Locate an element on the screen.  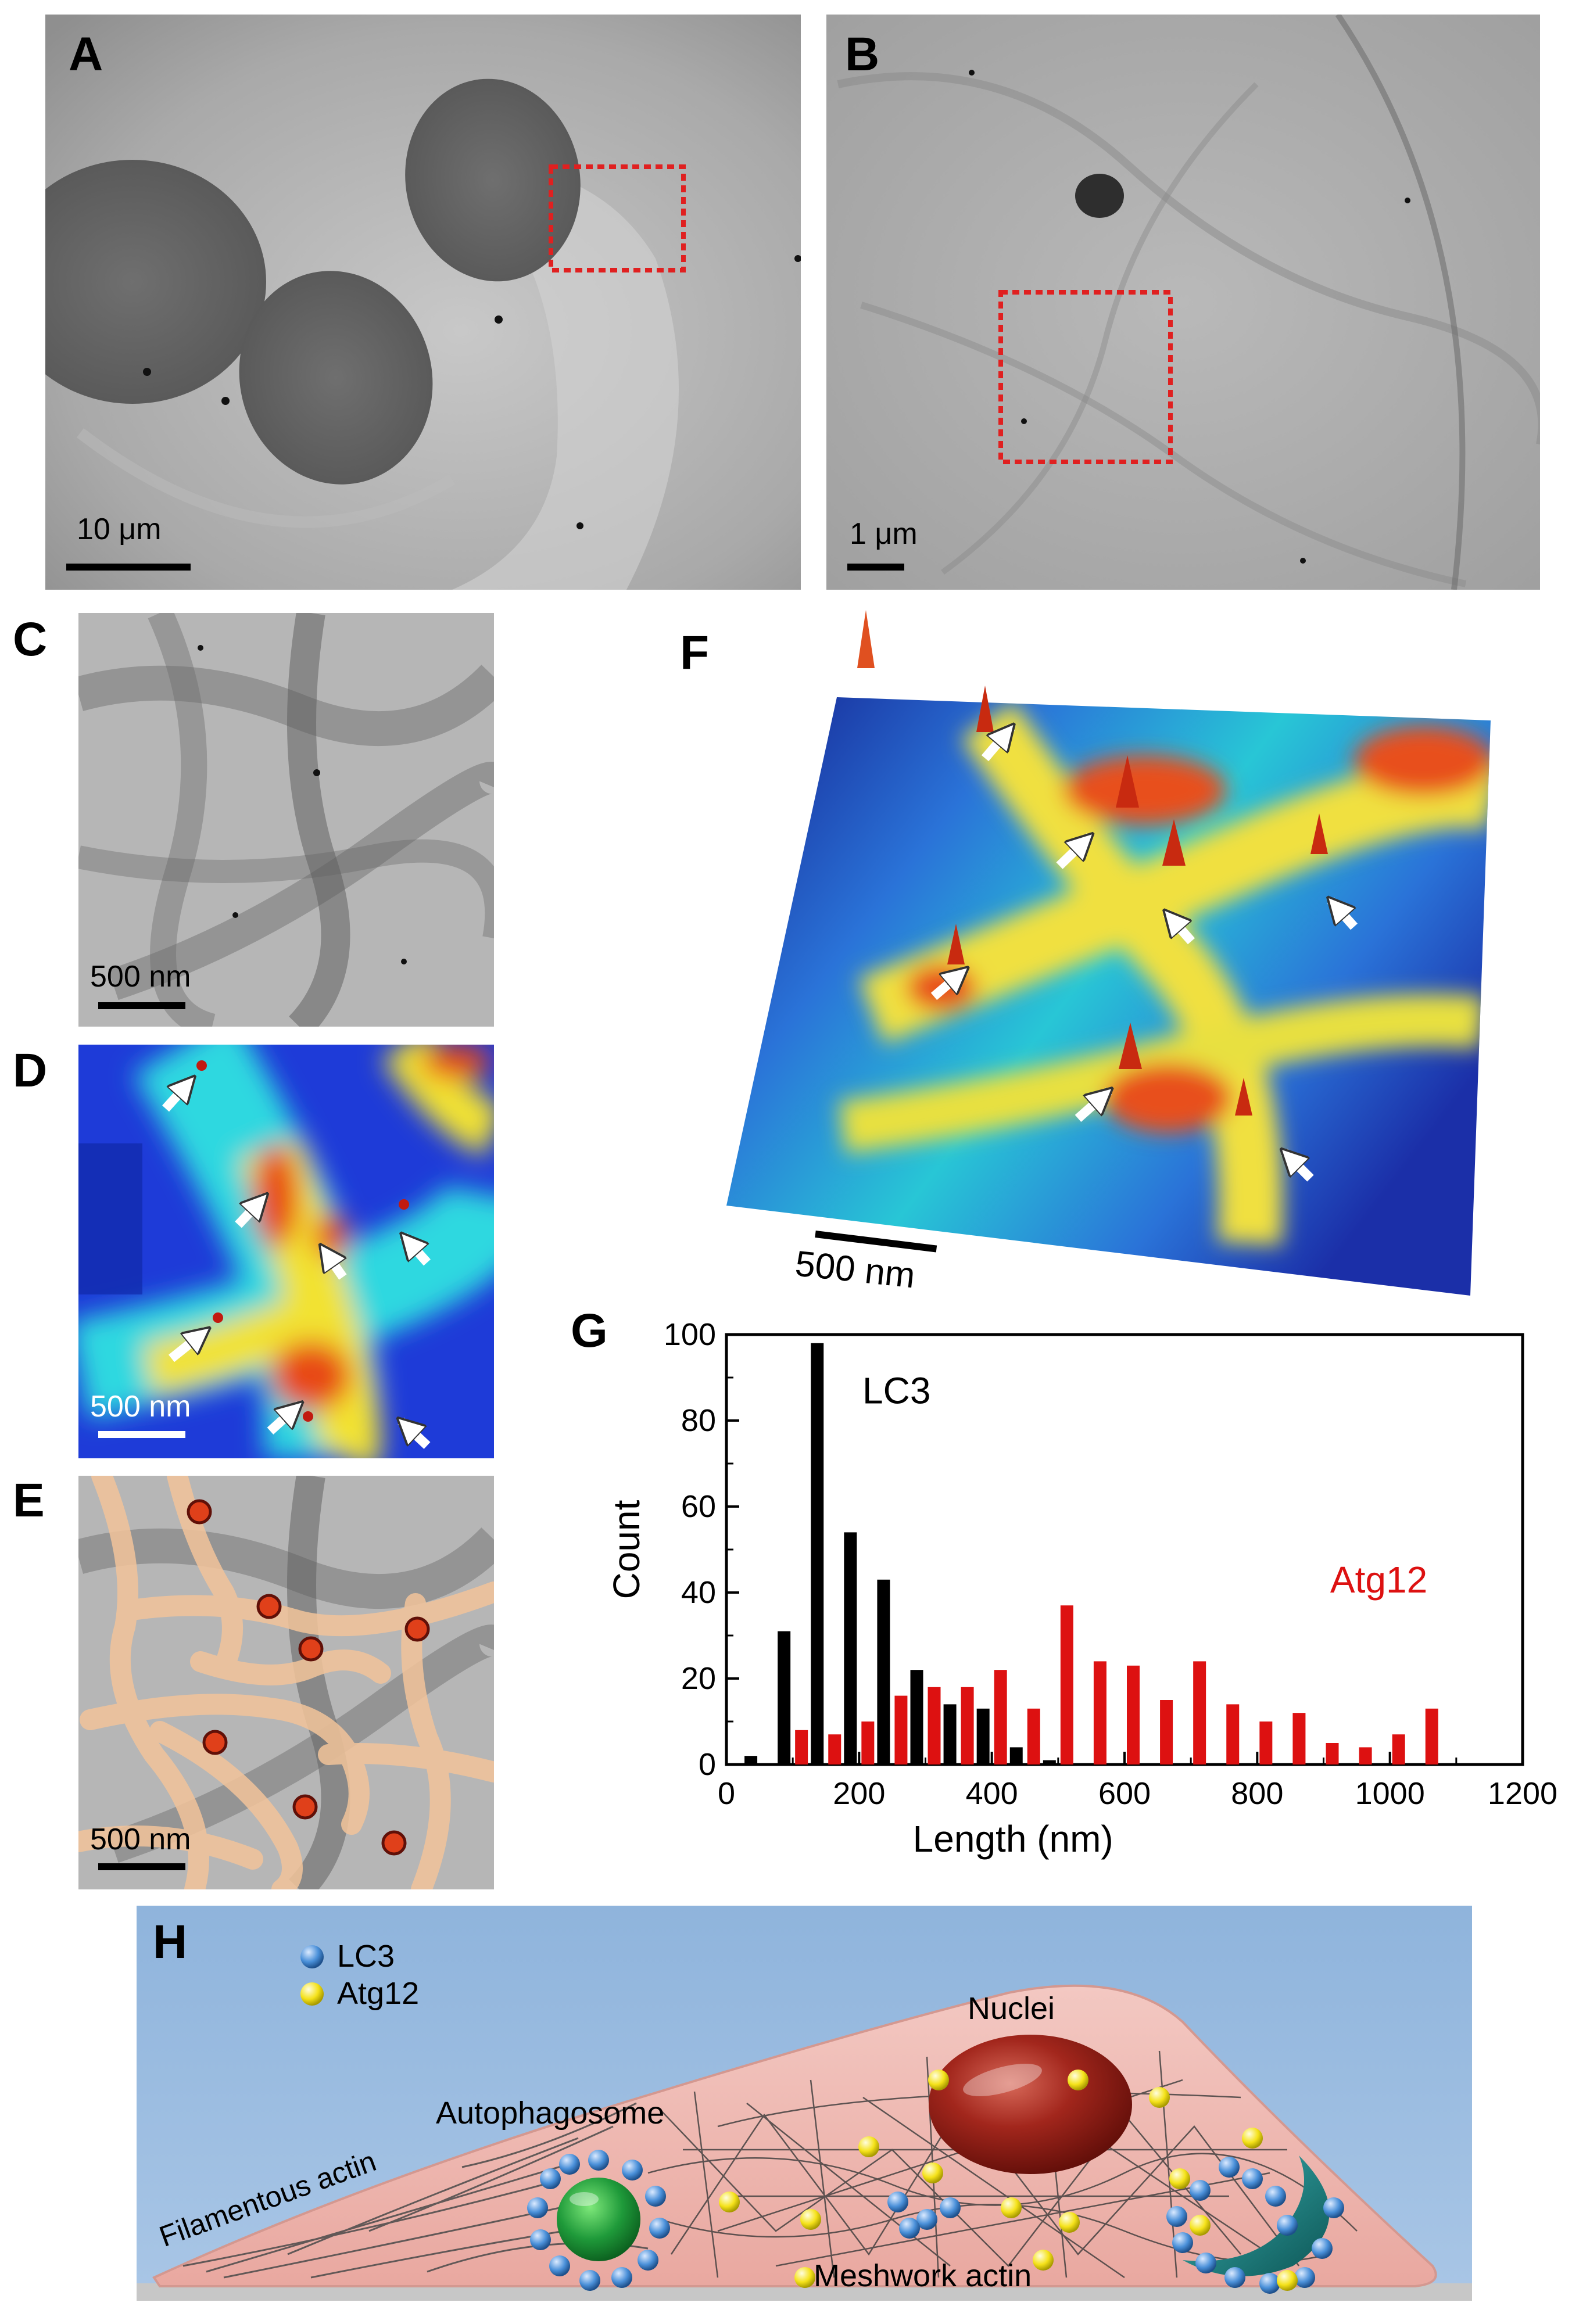
legend-label-atg12: Atg12 is located at coordinates (378, 1993).